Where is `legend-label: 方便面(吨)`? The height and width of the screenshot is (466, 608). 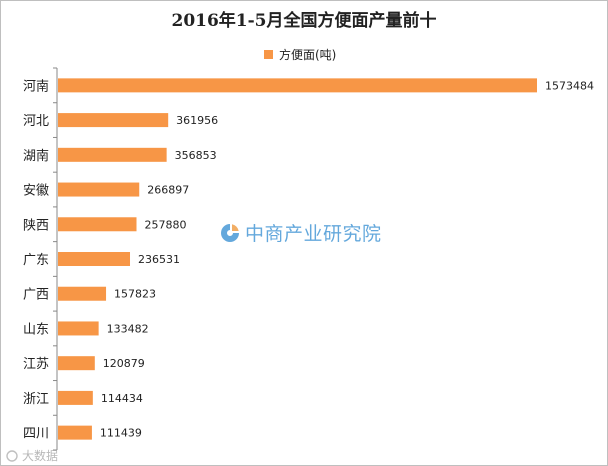
legend-label: 方便面(吨) is located at coordinates (308, 54).